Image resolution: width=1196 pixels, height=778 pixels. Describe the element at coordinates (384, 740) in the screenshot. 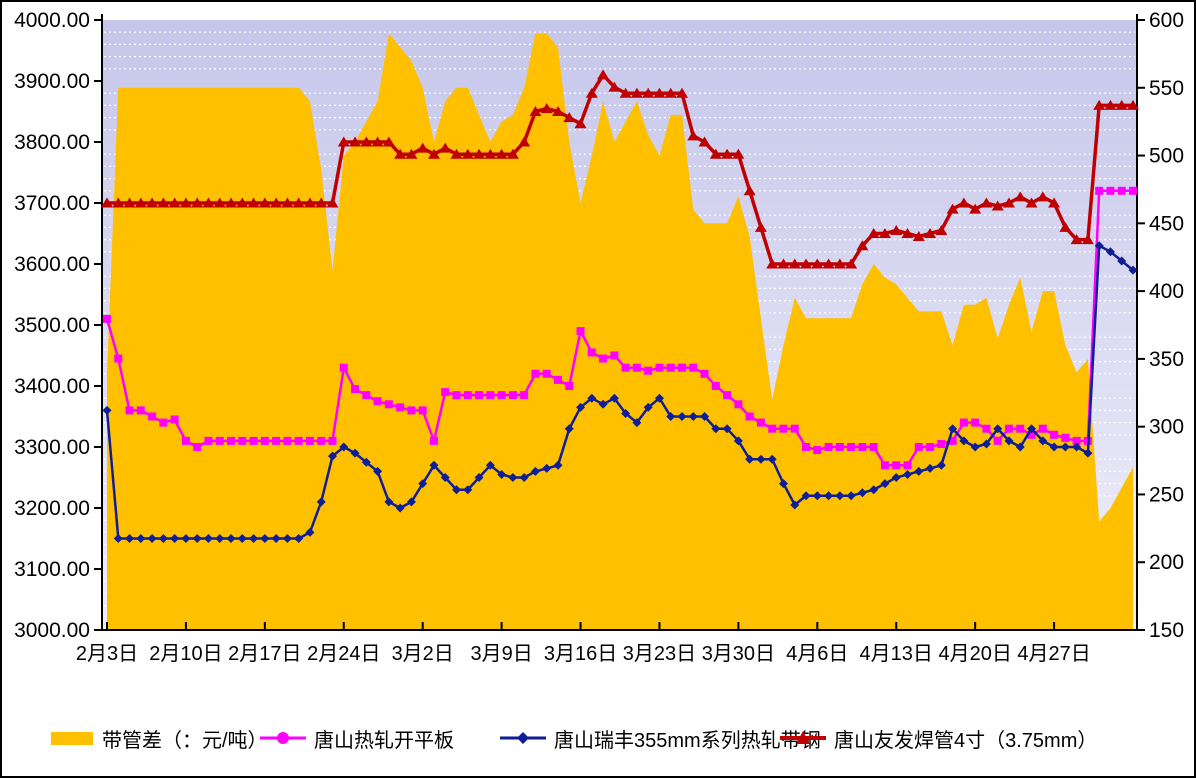

I see `legend-label-plate: 唐山热轧开平板` at that location.